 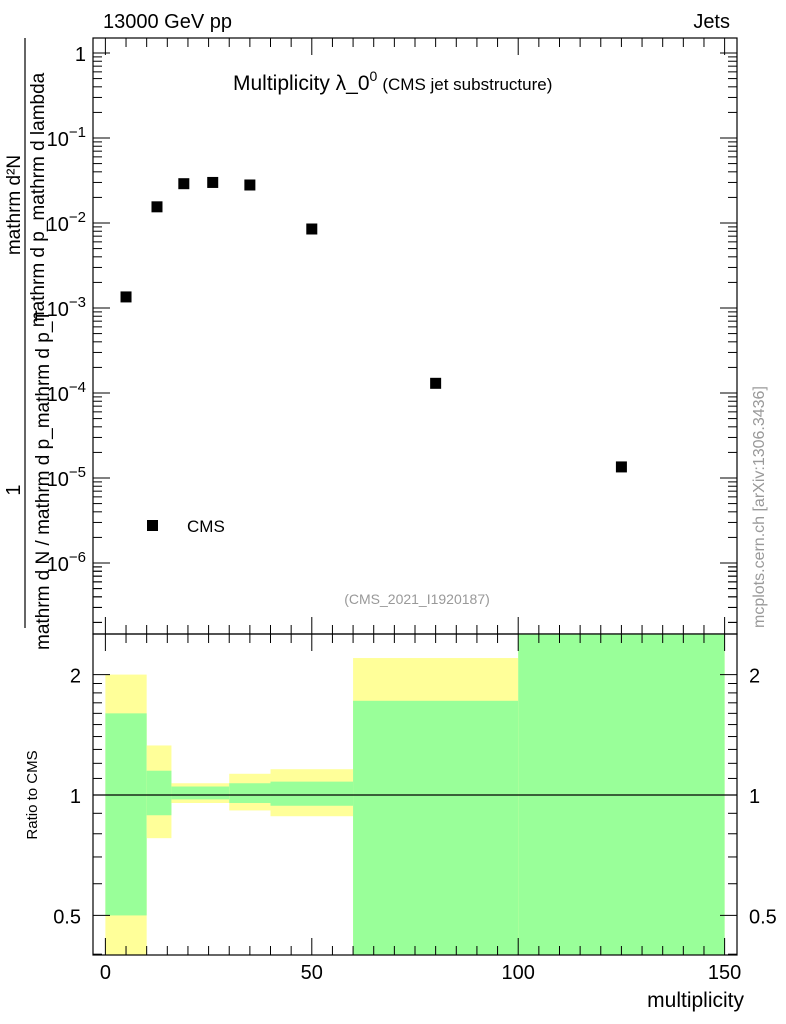 I want to click on legend-marker, so click(x=152, y=525).